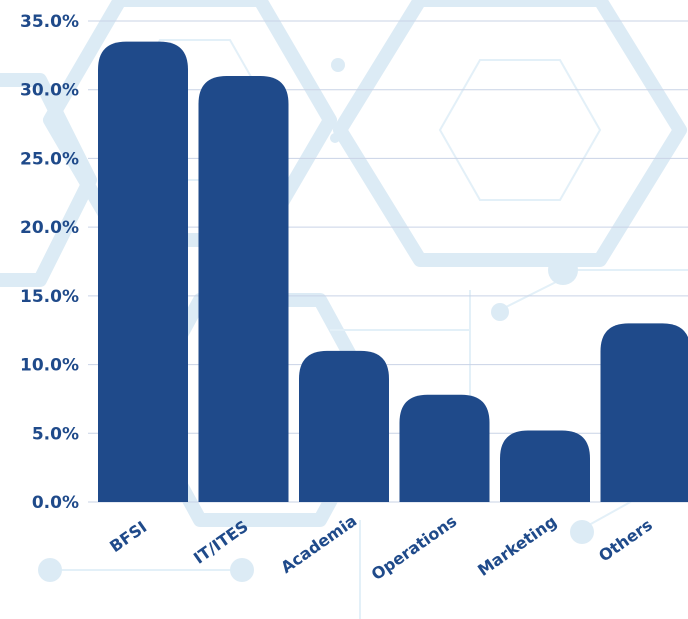  I want to click on y-tick-label: 15.0%, so click(49, 297).